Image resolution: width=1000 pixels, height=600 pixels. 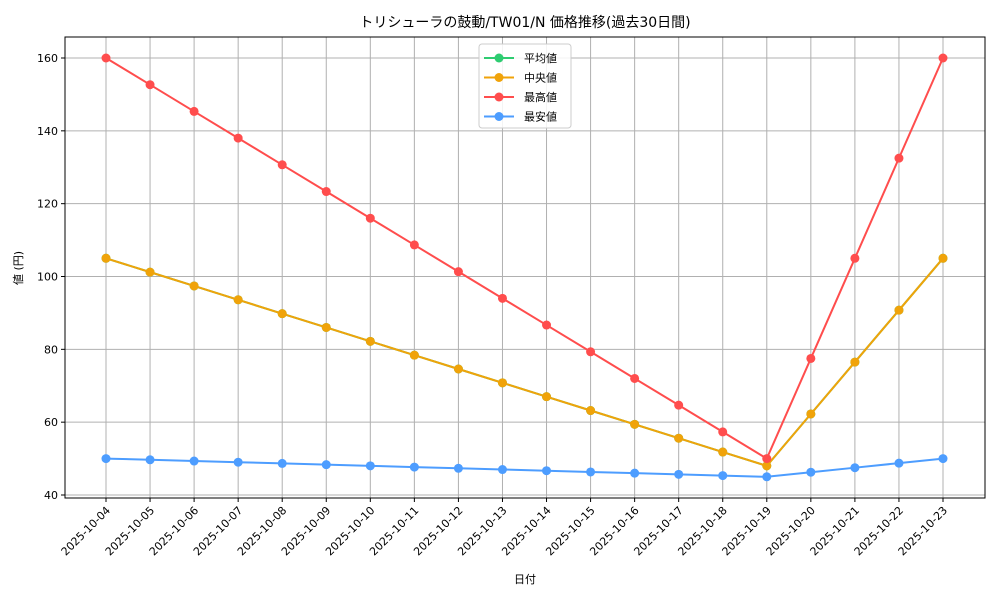 I want to click on chart-title: トリシューラの鼓動/TW01/N 価格推移(過去30日間), so click(x=524, y=23).